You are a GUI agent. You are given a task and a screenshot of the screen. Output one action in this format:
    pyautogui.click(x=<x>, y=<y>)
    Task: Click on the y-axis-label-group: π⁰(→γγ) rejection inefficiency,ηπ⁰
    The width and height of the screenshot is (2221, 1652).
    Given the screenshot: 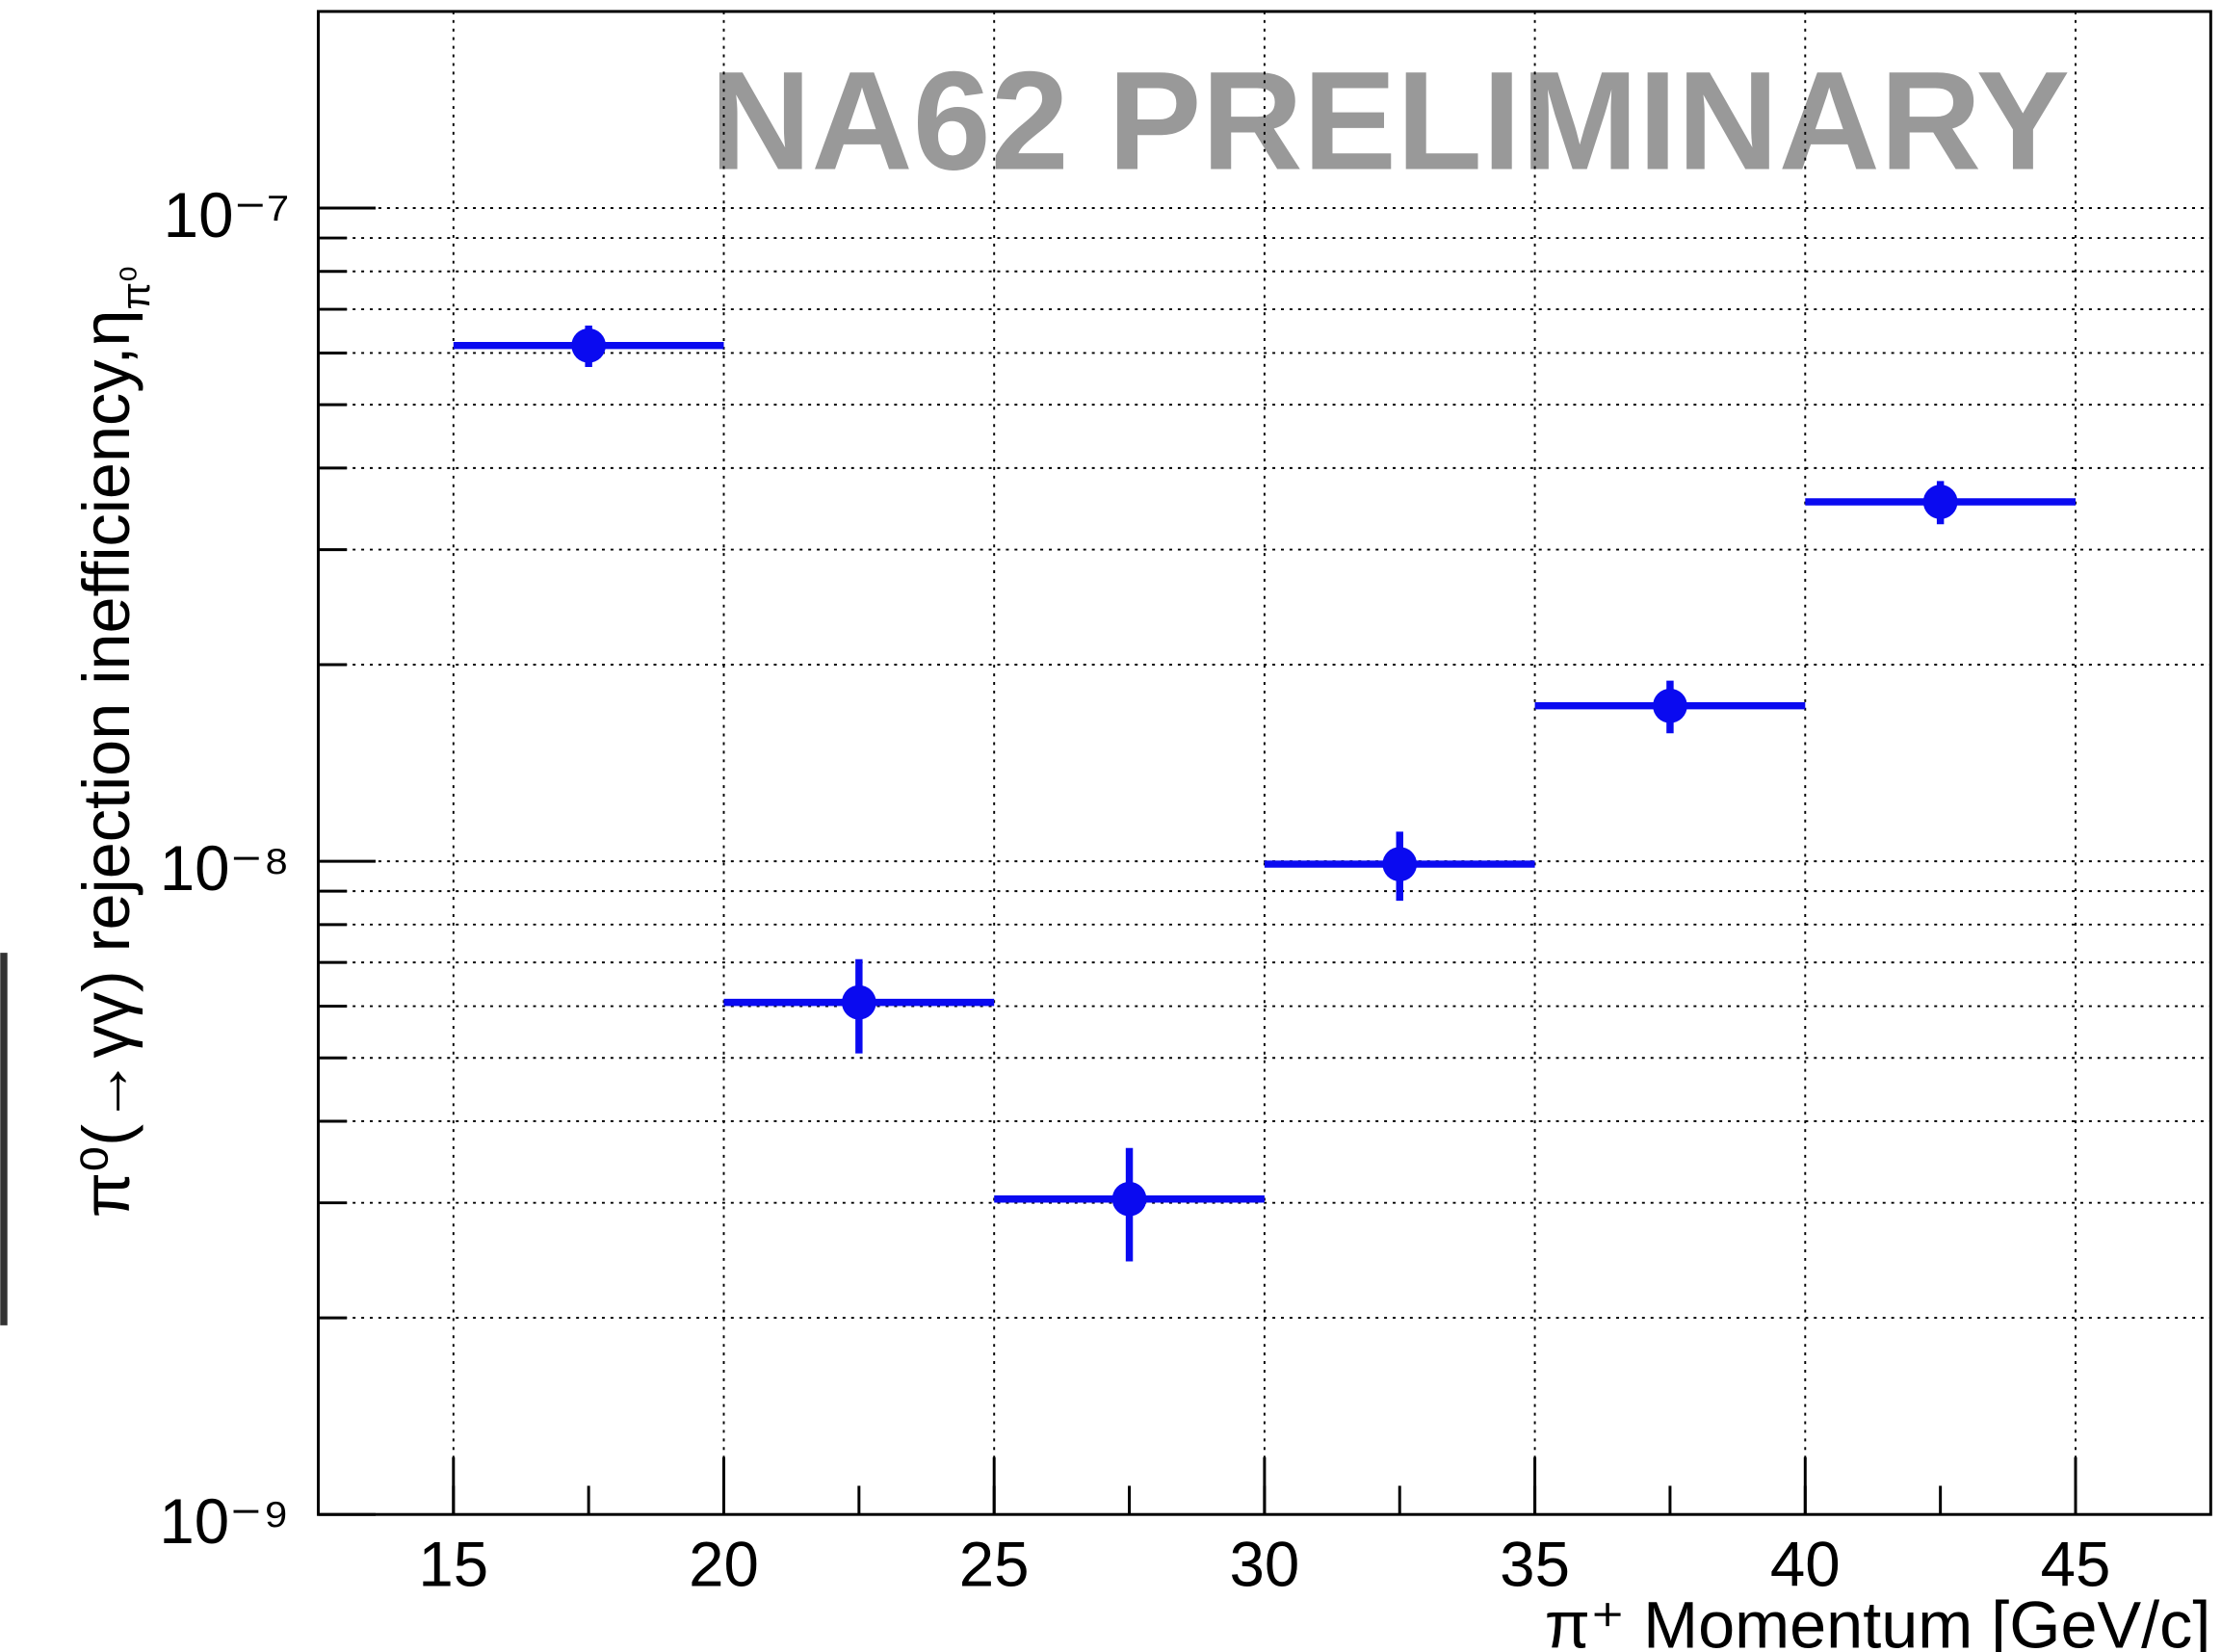 What is the action you would take?
    pyautogui.click(x=114, y=742)
    